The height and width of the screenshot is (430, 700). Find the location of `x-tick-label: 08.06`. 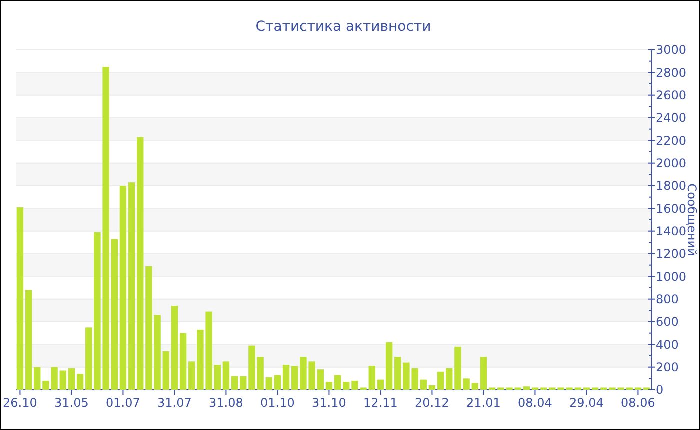

x-tick-label: 08.06 is located at coordinates (638, 403).